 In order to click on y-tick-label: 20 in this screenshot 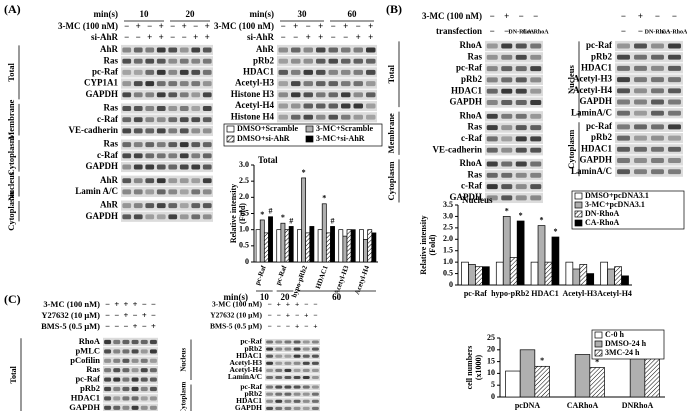, I will do `click(491, 349)`.